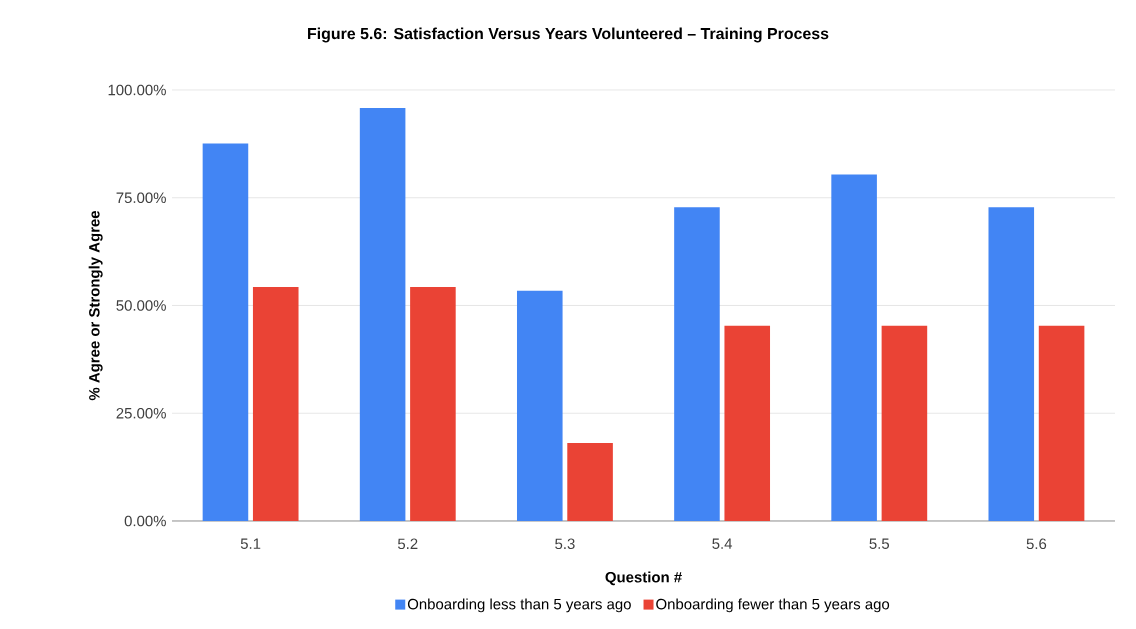  I want to click on y-tick-label: 25.00%, so click(141, 413).